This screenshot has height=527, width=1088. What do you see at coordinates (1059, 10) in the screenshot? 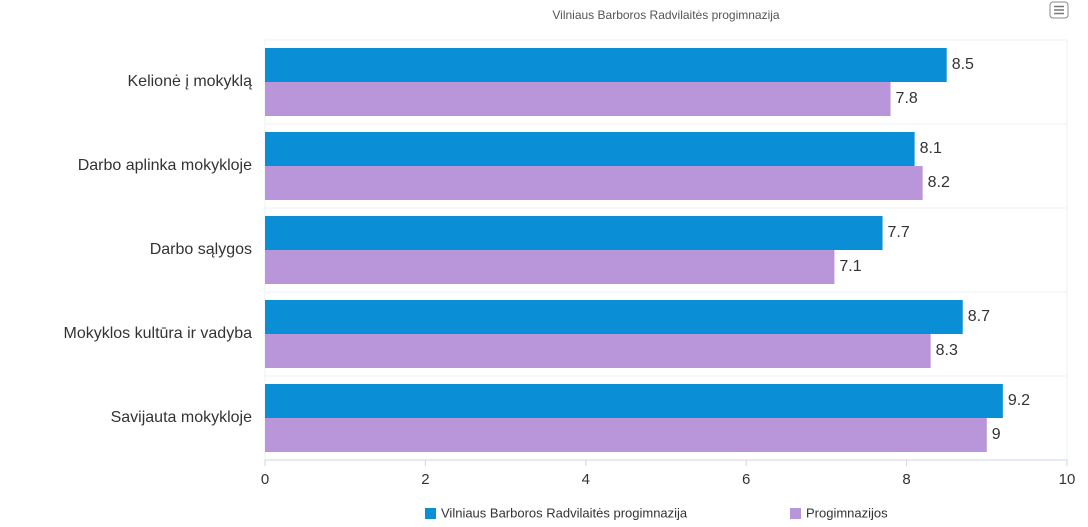
I see `menu-button` at bounding box center [1059, 10].